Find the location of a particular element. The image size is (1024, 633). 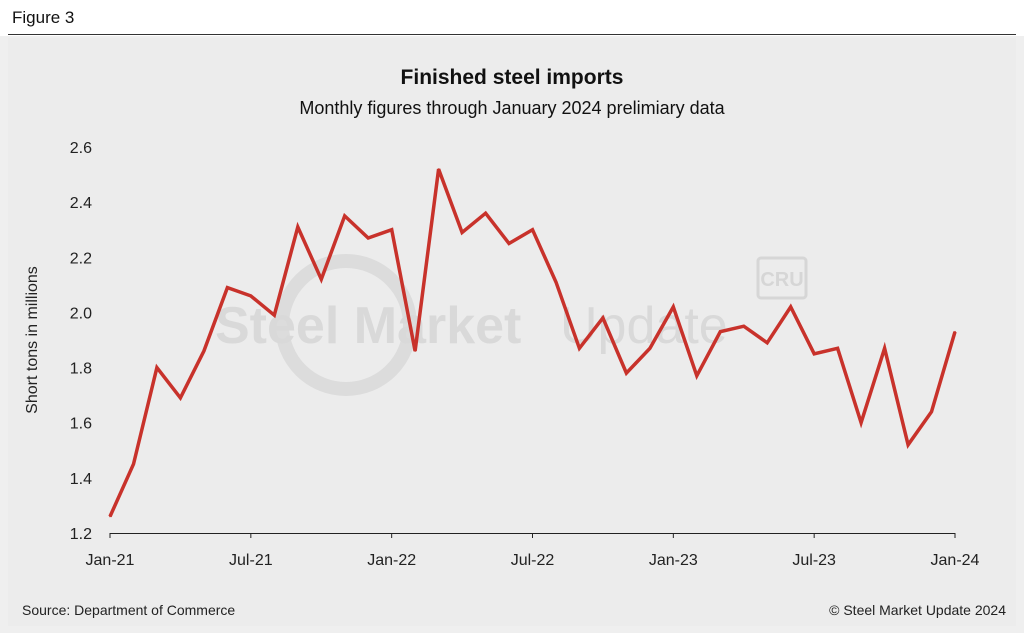

y-tick-label: 1.4 is located at coordinates (81, 479).